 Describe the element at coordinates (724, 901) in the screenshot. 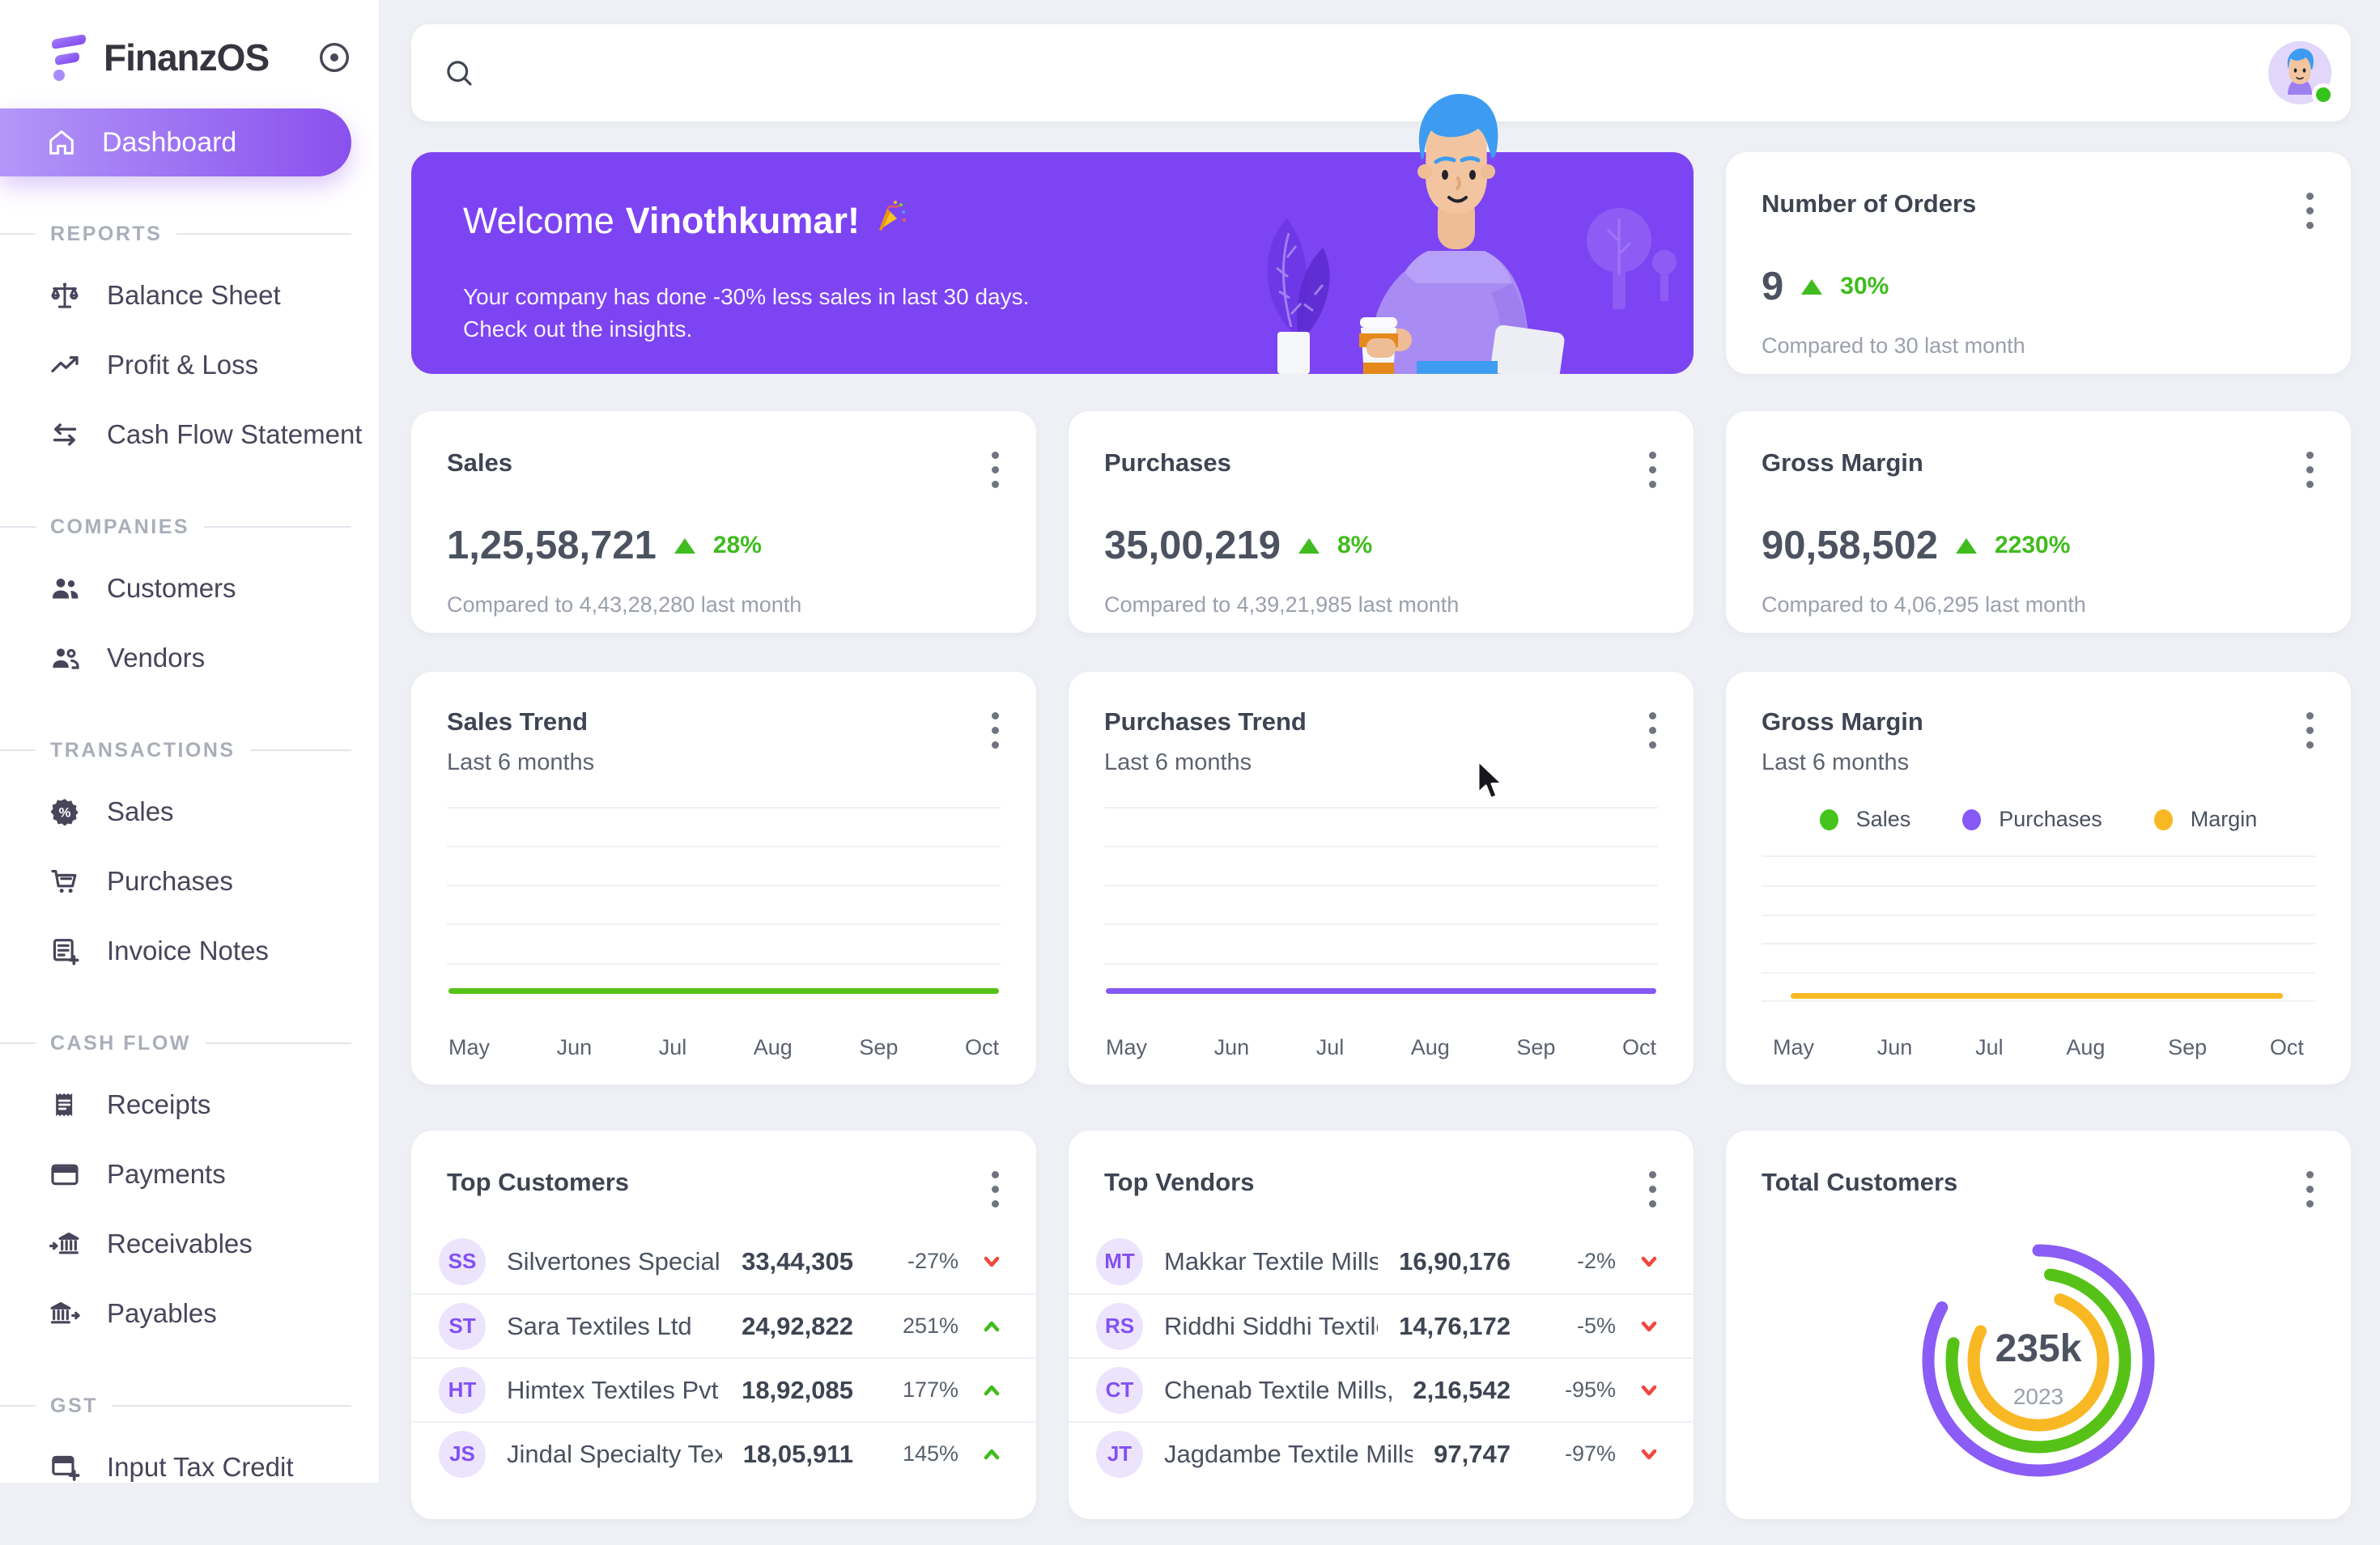

I see `sales-trend-plot` at that location.